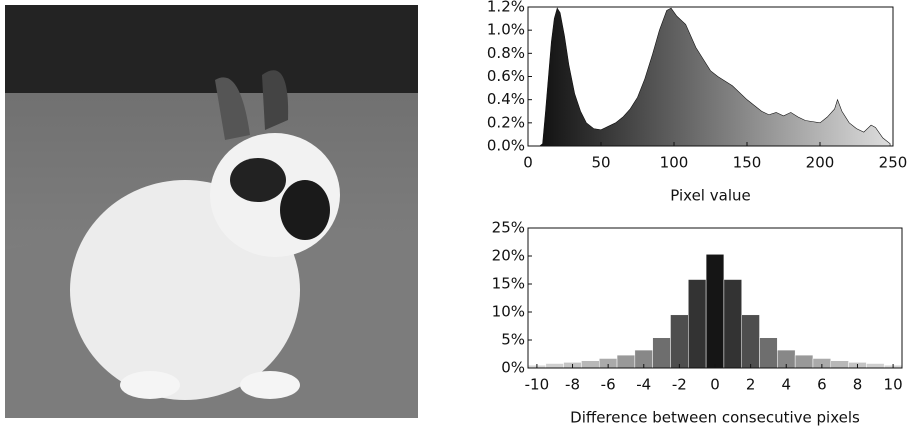 This screenshot has width=918, height=435. I want to click on x-tick-label: -4, so click(643, 385).